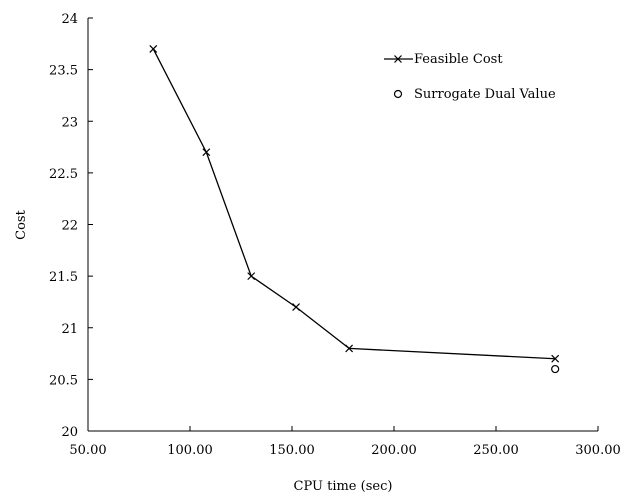  Describe the element at coordinates (597, 450) in the screenshot. I see `x-tick-label: 300.00` at that location.